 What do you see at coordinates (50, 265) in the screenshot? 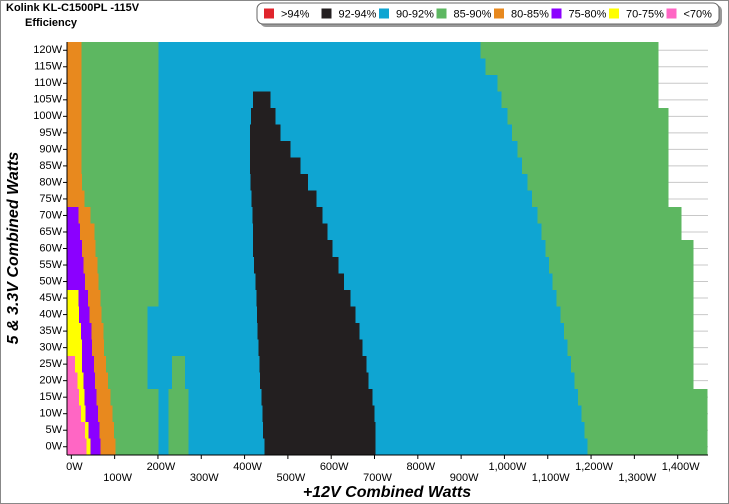
I see `y-tick-label: 55W` at bounding box center [50, 265].